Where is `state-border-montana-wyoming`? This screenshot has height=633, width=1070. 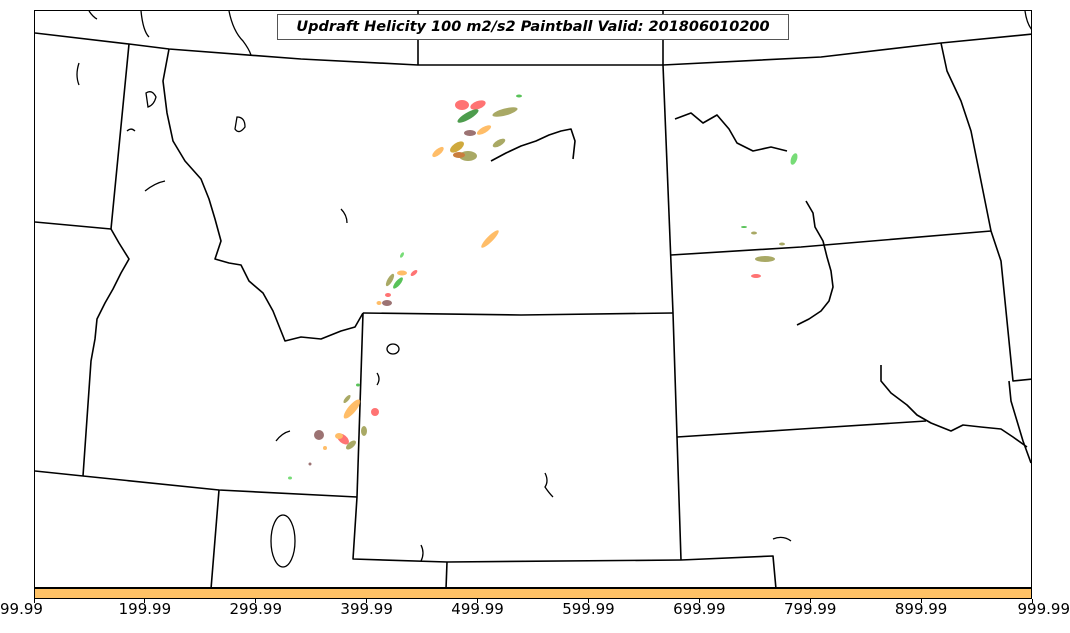
state-border-montana-wyoming is located at coordinates (518, 314).